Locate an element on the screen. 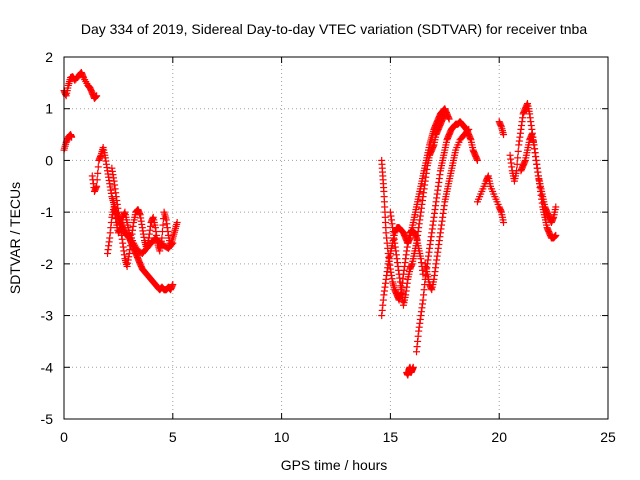 The width and height of the screenshot is (640, 480). y-tick-label: -4 is located at coordinates (47, 367).